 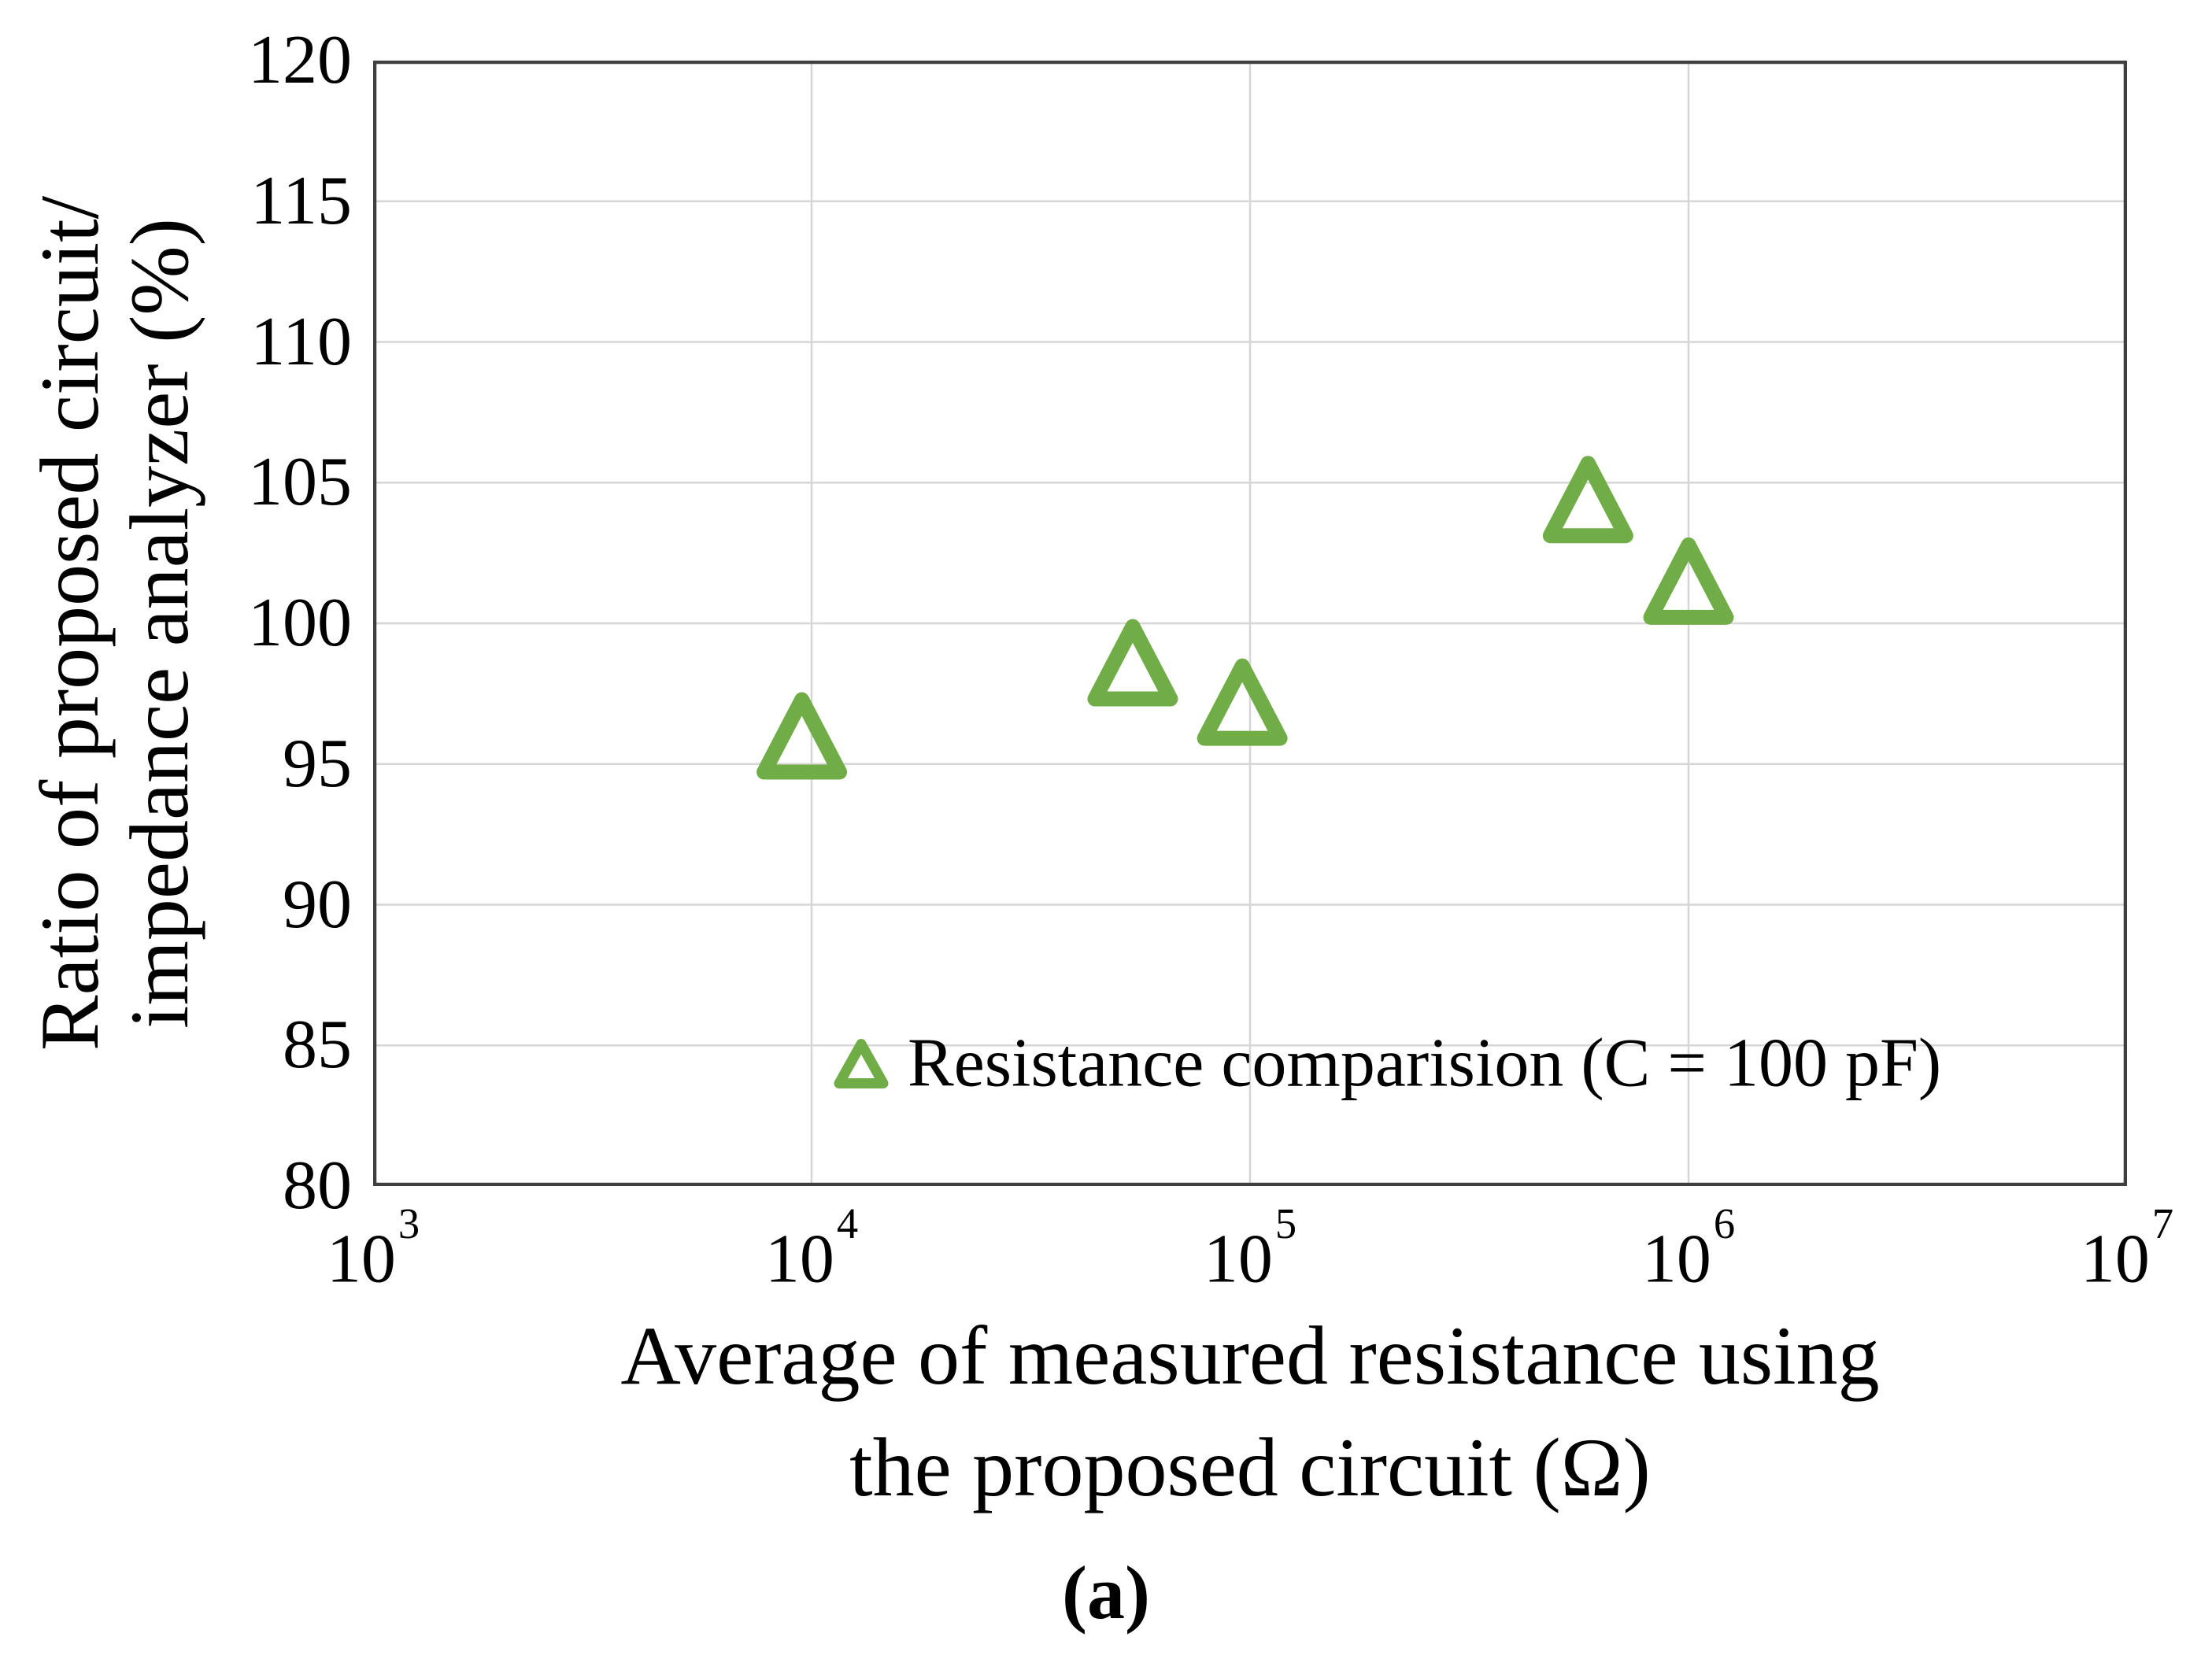 I want to click on y-tick-label: 95, so click(x=317, y=764).